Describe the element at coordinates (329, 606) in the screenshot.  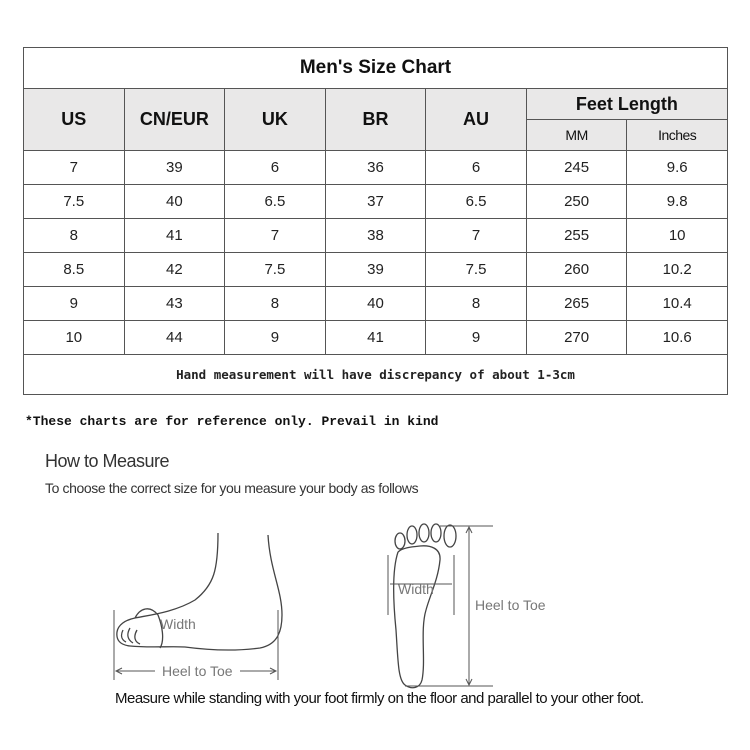
I see `foot-measure-illustration: Width Heel to Toe Width Heel to Toe` at that location.